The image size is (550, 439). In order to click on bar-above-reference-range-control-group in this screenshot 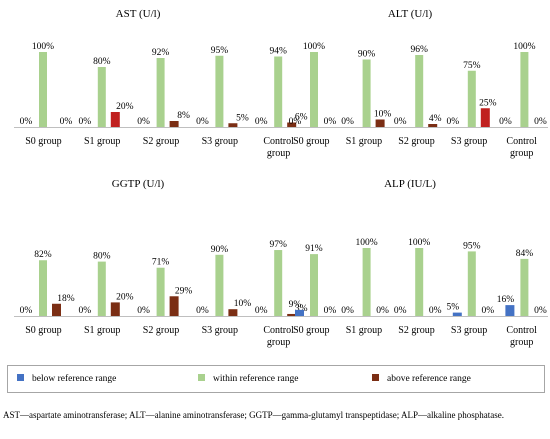, I will do `click(292, 124)`.